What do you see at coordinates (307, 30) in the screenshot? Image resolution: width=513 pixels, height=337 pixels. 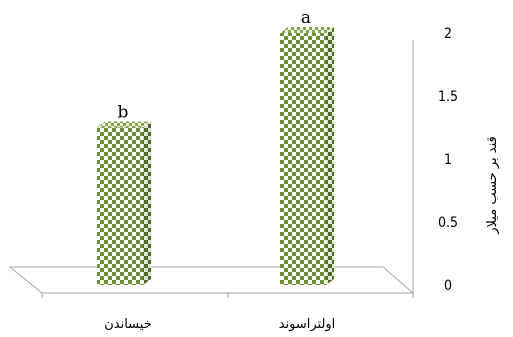 I see `bar-2-top` at bounding box center [307, 30].